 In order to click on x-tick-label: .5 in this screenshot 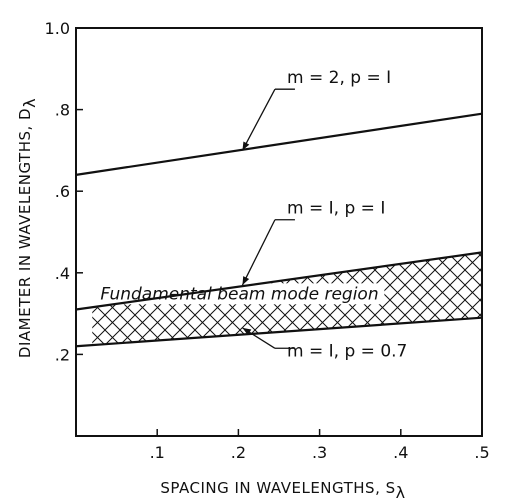, I will do `click(481, 452)`.